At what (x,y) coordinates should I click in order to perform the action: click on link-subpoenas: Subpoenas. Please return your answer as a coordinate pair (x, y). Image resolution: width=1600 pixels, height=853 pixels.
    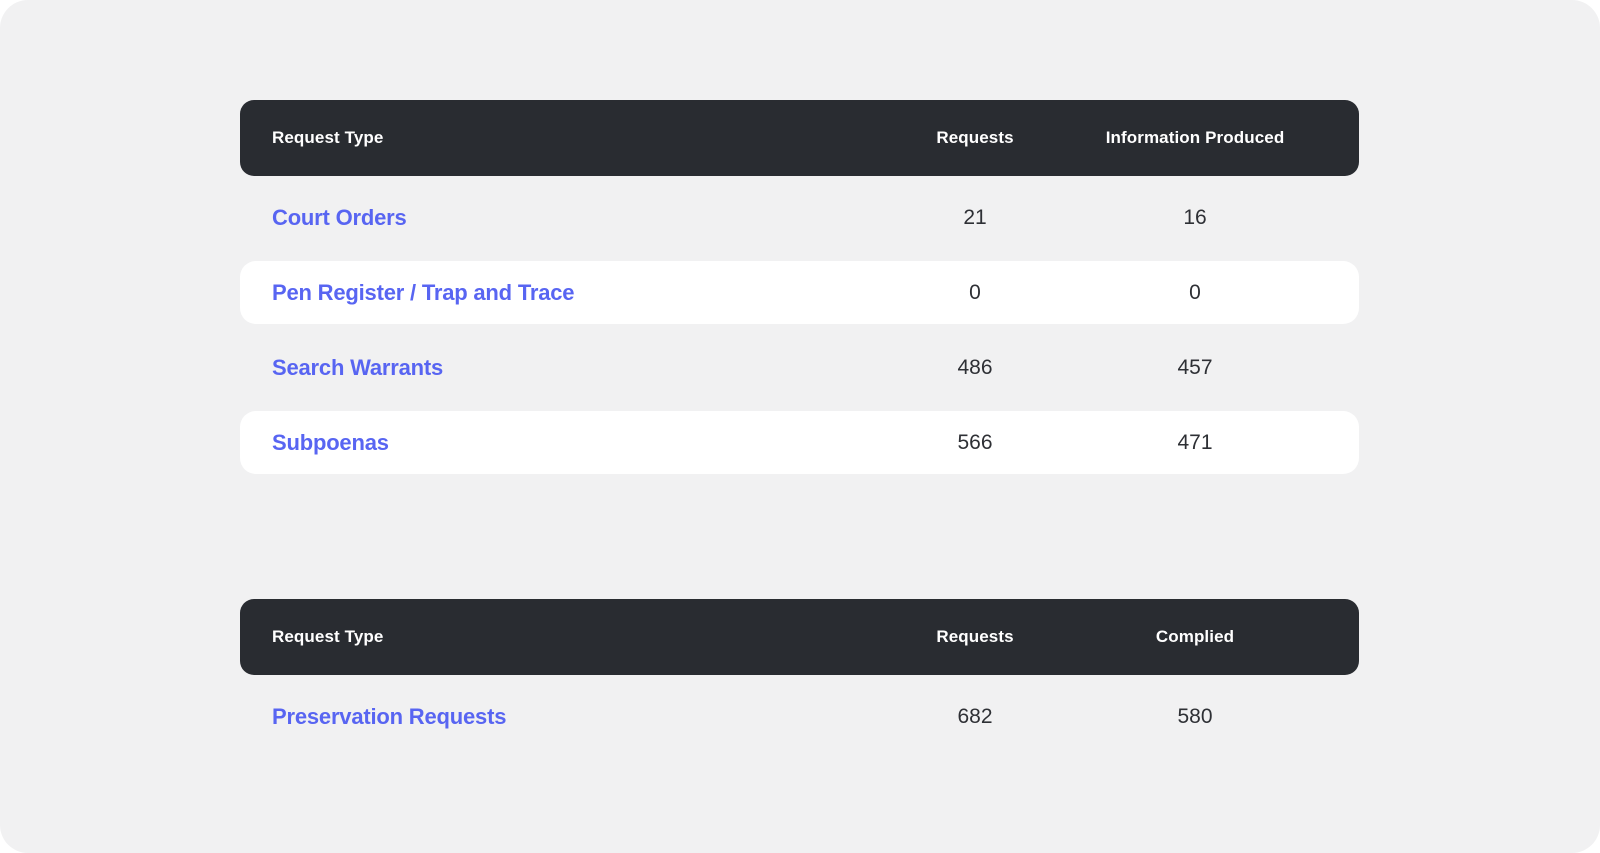
    Looking at the image, I should click on (330, 442).